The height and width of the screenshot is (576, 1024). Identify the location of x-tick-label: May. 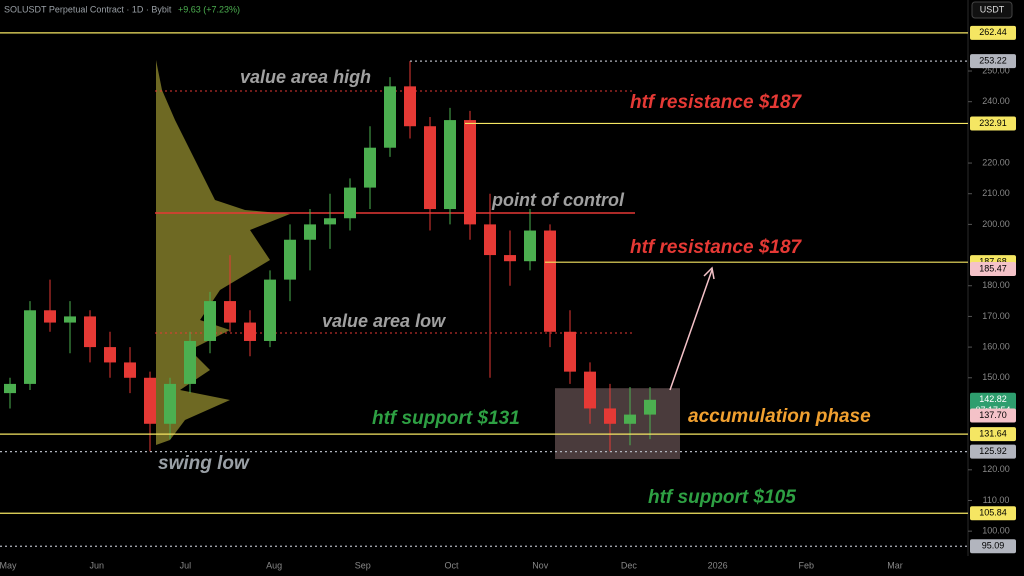
(8, 565).